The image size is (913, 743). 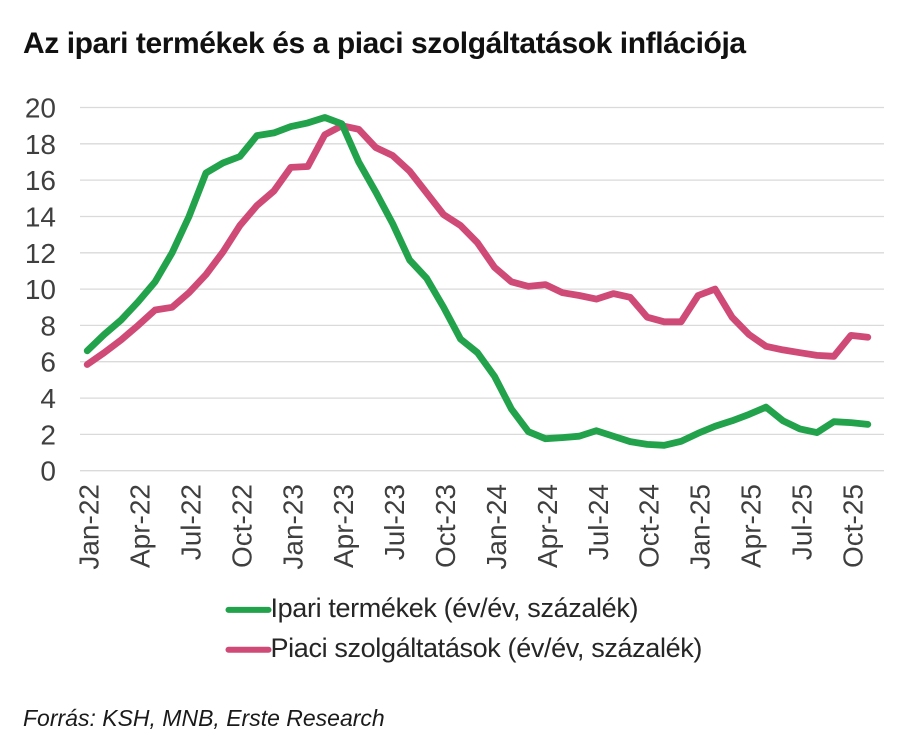 I want to click on svg-text: Oct-23, so click(x=445, y=526).